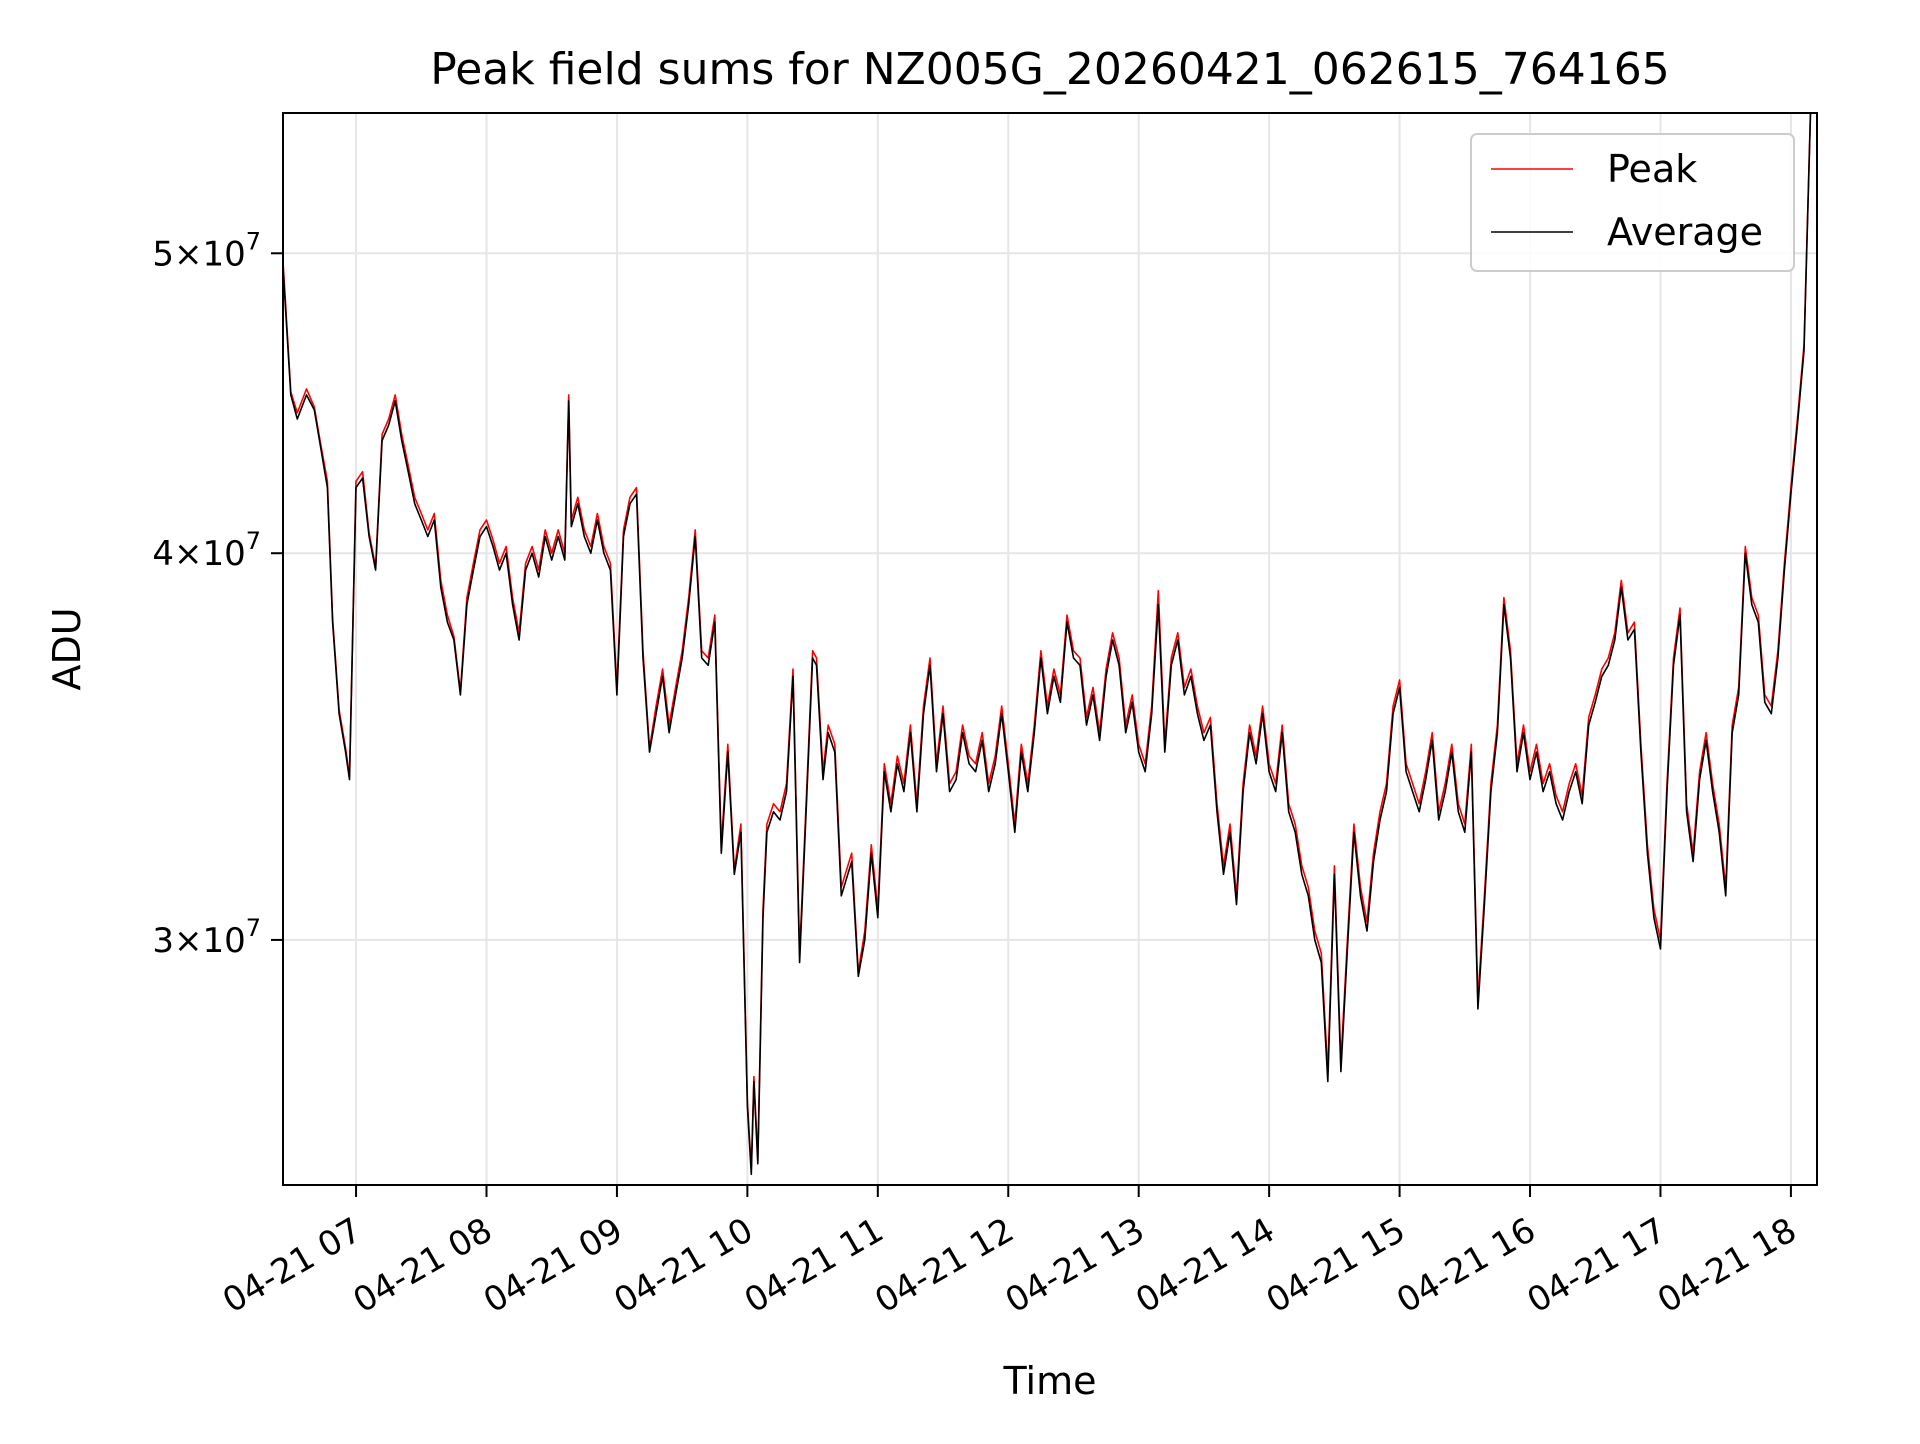  What do you see at coordinates (163, 254) in the screenshot?
I see `y-tick-mantissa: 5` at bounding box center [163, 254].